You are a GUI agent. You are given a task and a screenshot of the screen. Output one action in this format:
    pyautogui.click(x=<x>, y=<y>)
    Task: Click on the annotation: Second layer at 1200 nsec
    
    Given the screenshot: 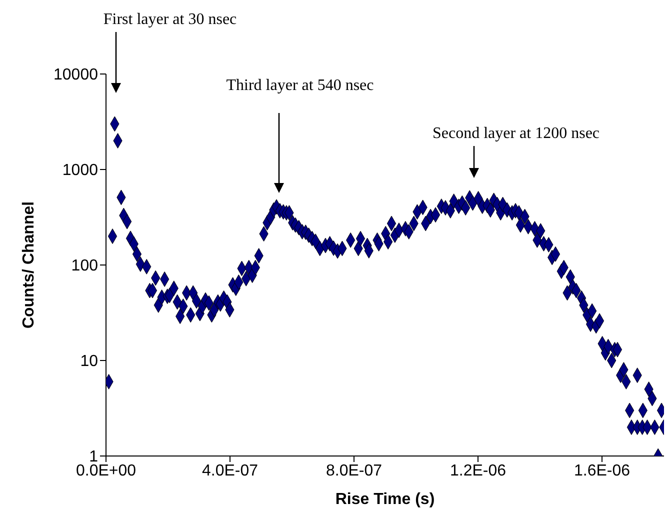 What is the action you would take?
    pyautogui.click(x=516, y=133)
    